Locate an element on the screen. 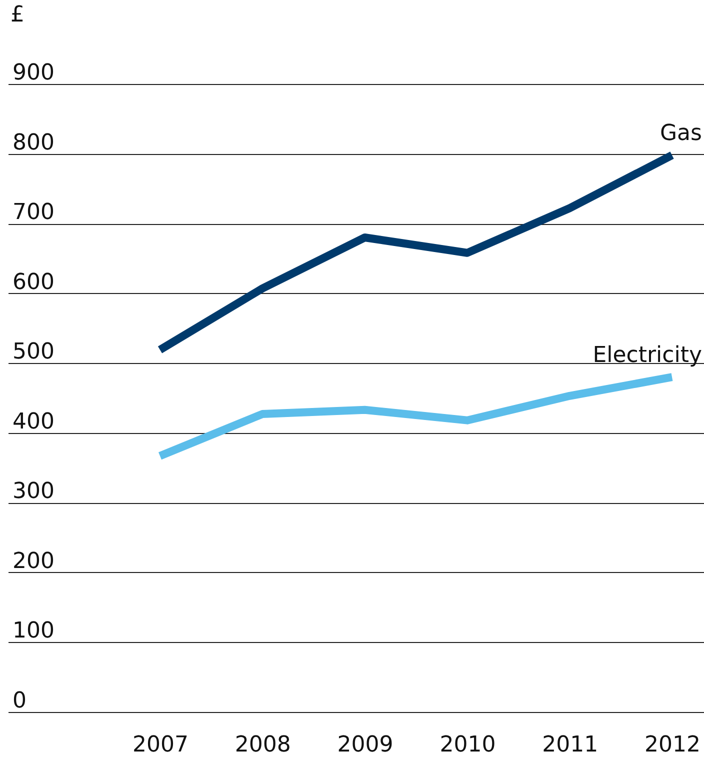 This screenshot has height=758, width=704. y-tick-label: 400 is located at coordinates (33, 421).